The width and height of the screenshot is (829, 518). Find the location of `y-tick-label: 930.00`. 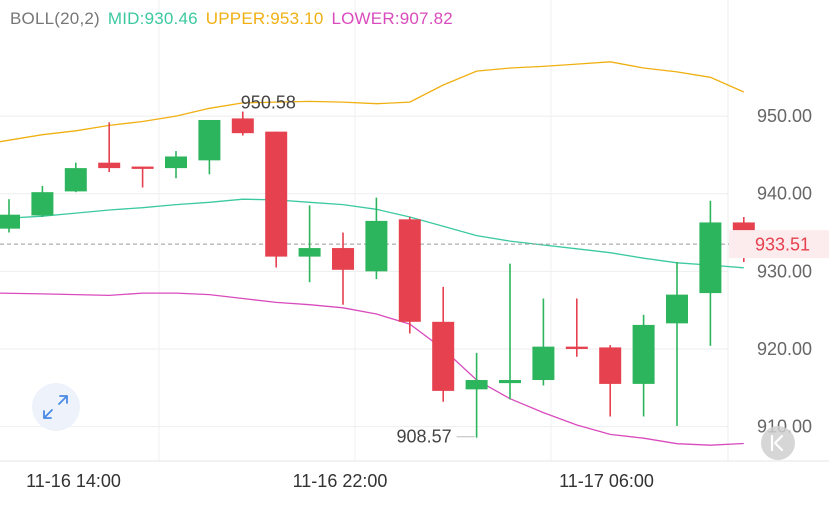

y-tick-label: 930.00 is located at coordinates (784, 271).